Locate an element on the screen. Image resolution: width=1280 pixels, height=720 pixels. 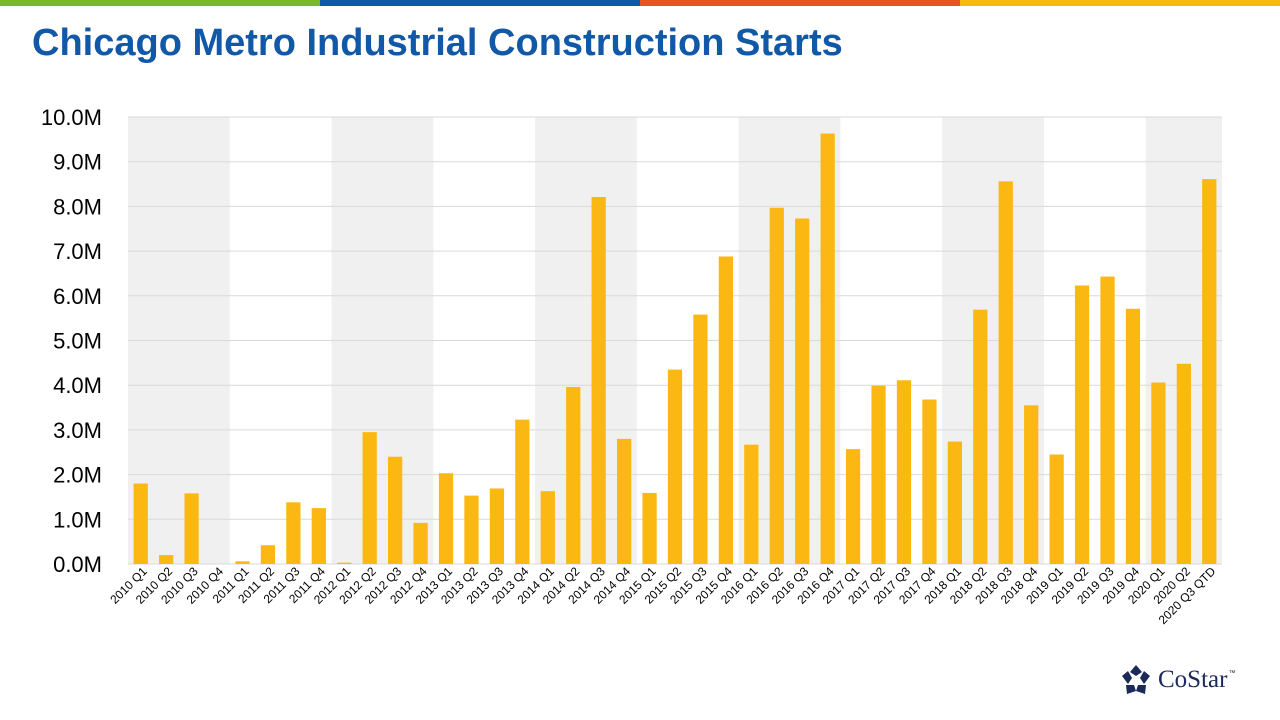
bar-2014-Q2 is located at coordinates (573, 475).